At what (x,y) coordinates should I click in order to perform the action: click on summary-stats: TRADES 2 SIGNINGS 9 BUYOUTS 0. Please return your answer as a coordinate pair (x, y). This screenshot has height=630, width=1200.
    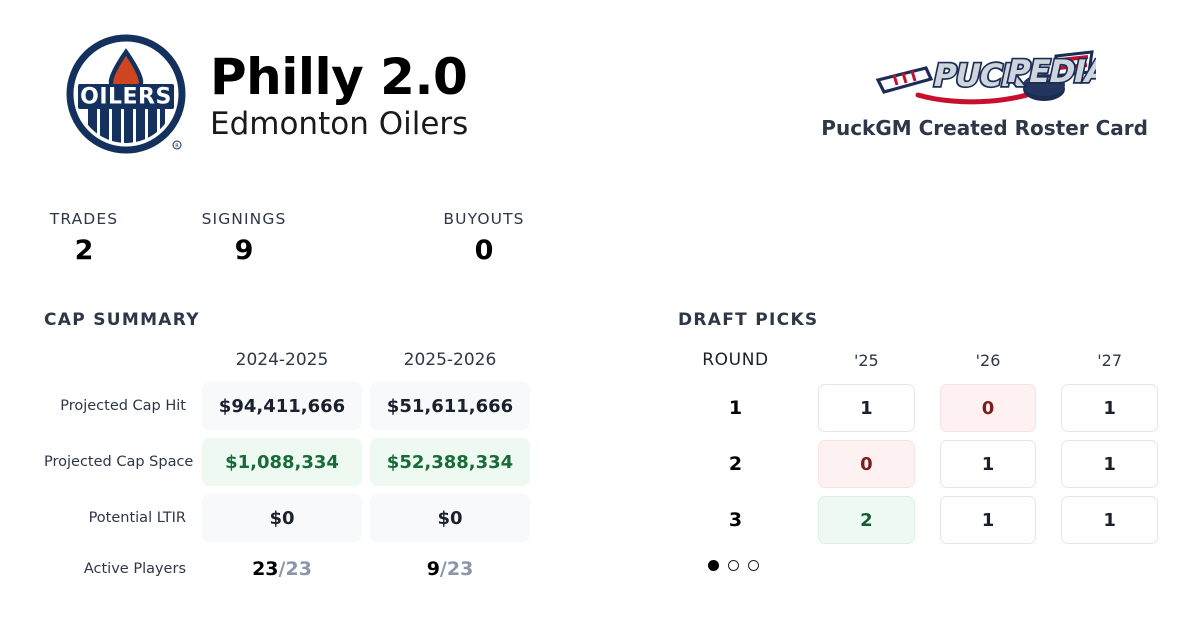
    Looking at the image, I should click on (354, 237).